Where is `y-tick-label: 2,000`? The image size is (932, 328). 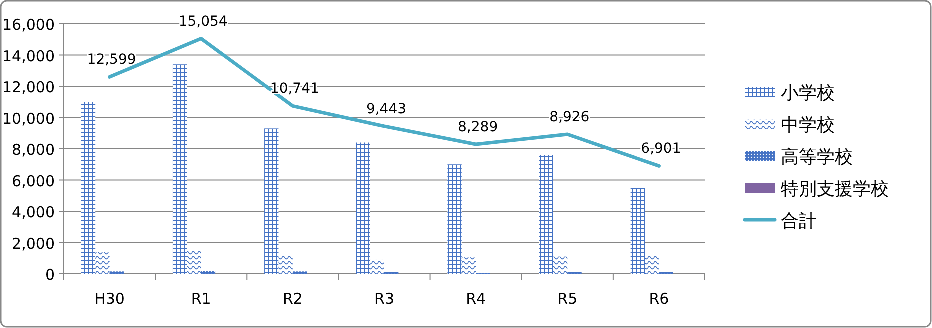 y-tick-label: 2,000 is located at coordinates (33, 243).